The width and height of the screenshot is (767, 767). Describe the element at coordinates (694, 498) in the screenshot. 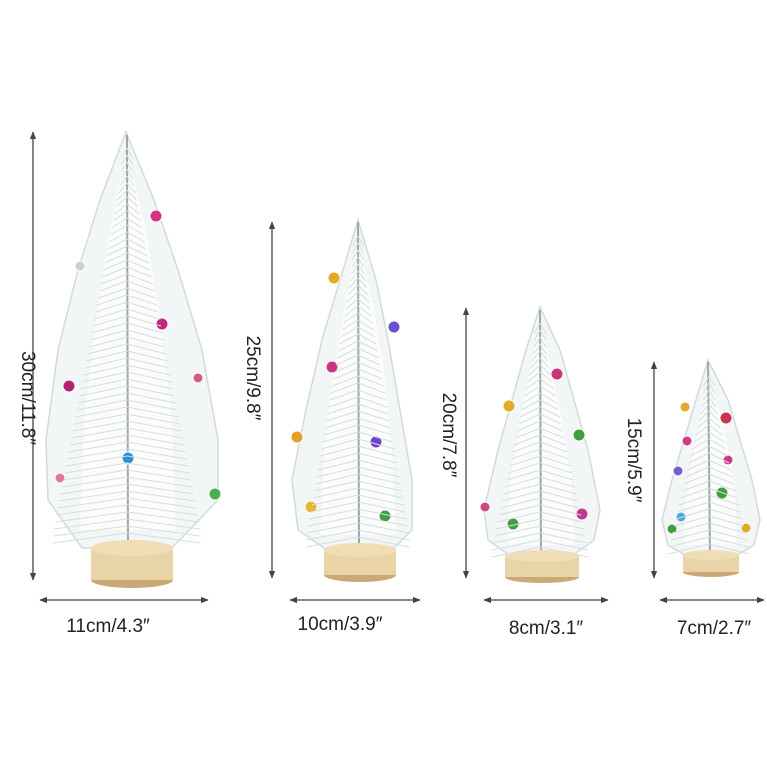

I see `tree-15cm: 15cm/5.9″ 7cm/2.7″` at that location.